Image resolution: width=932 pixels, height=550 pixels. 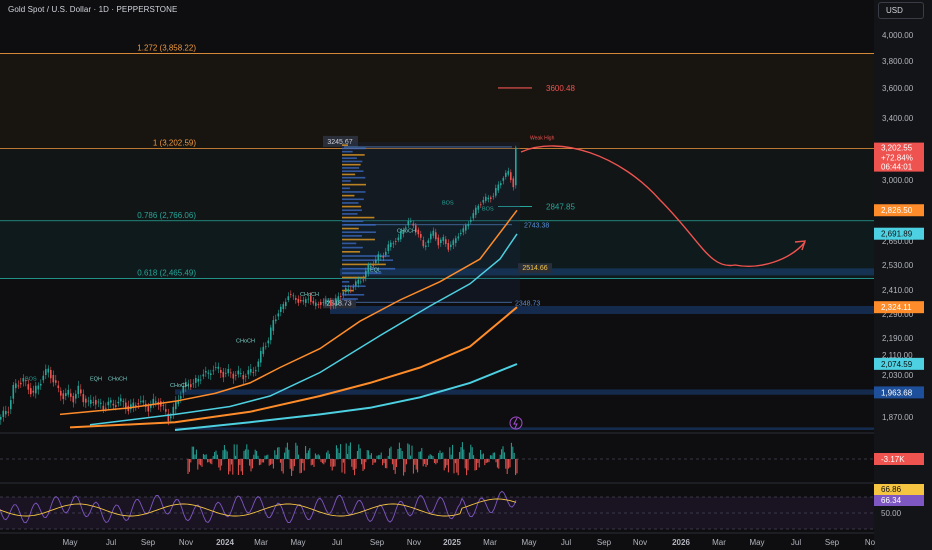 I want to click on volume-profile-box, so click(x=431, y=222).